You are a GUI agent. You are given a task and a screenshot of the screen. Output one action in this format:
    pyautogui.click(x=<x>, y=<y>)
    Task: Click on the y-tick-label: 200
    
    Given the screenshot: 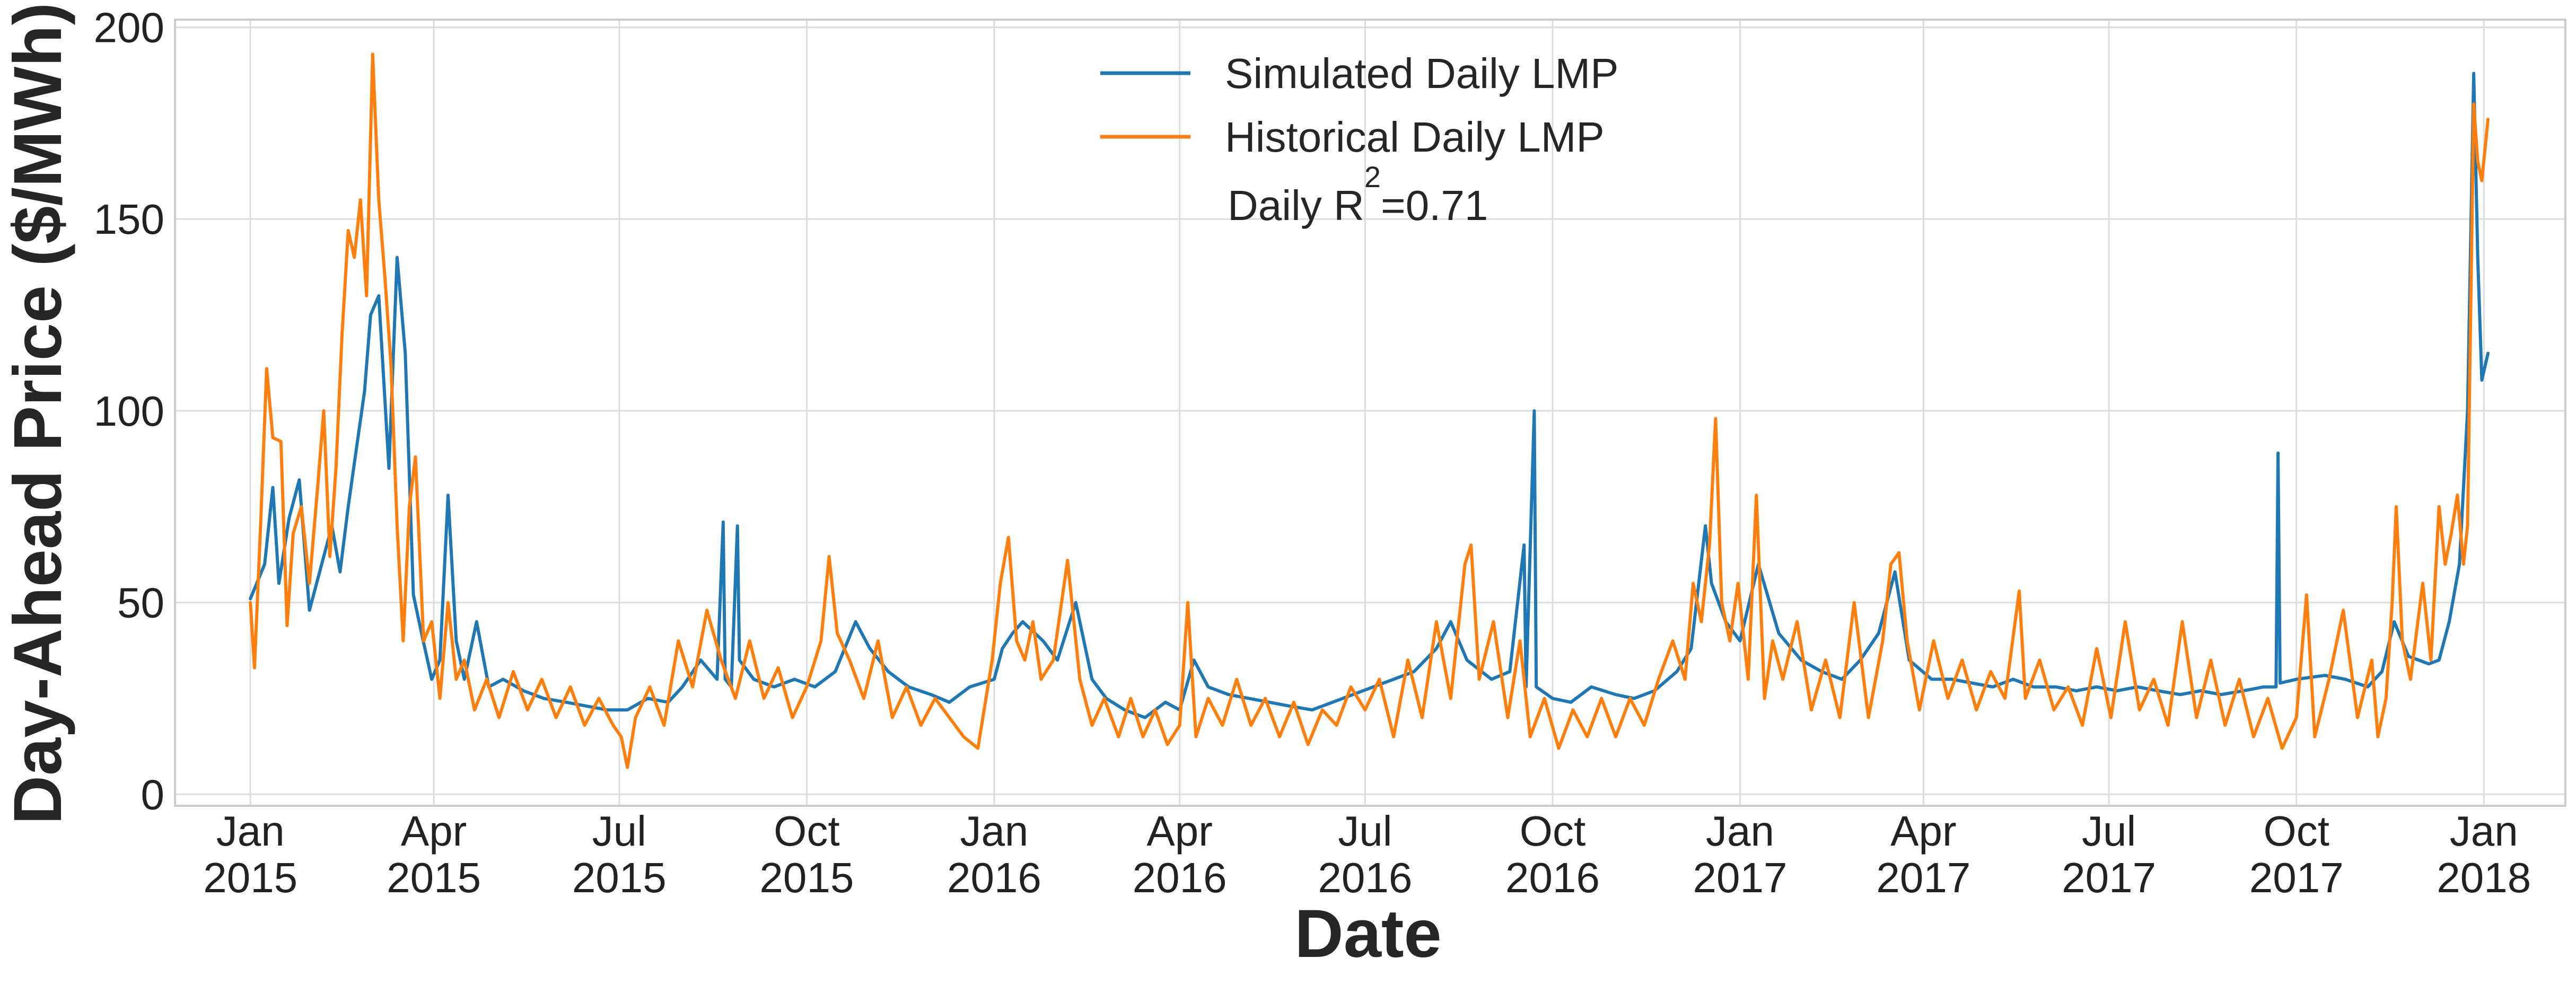 What is the action you would take?
    pyautogui.click(x=129, y=27)
    